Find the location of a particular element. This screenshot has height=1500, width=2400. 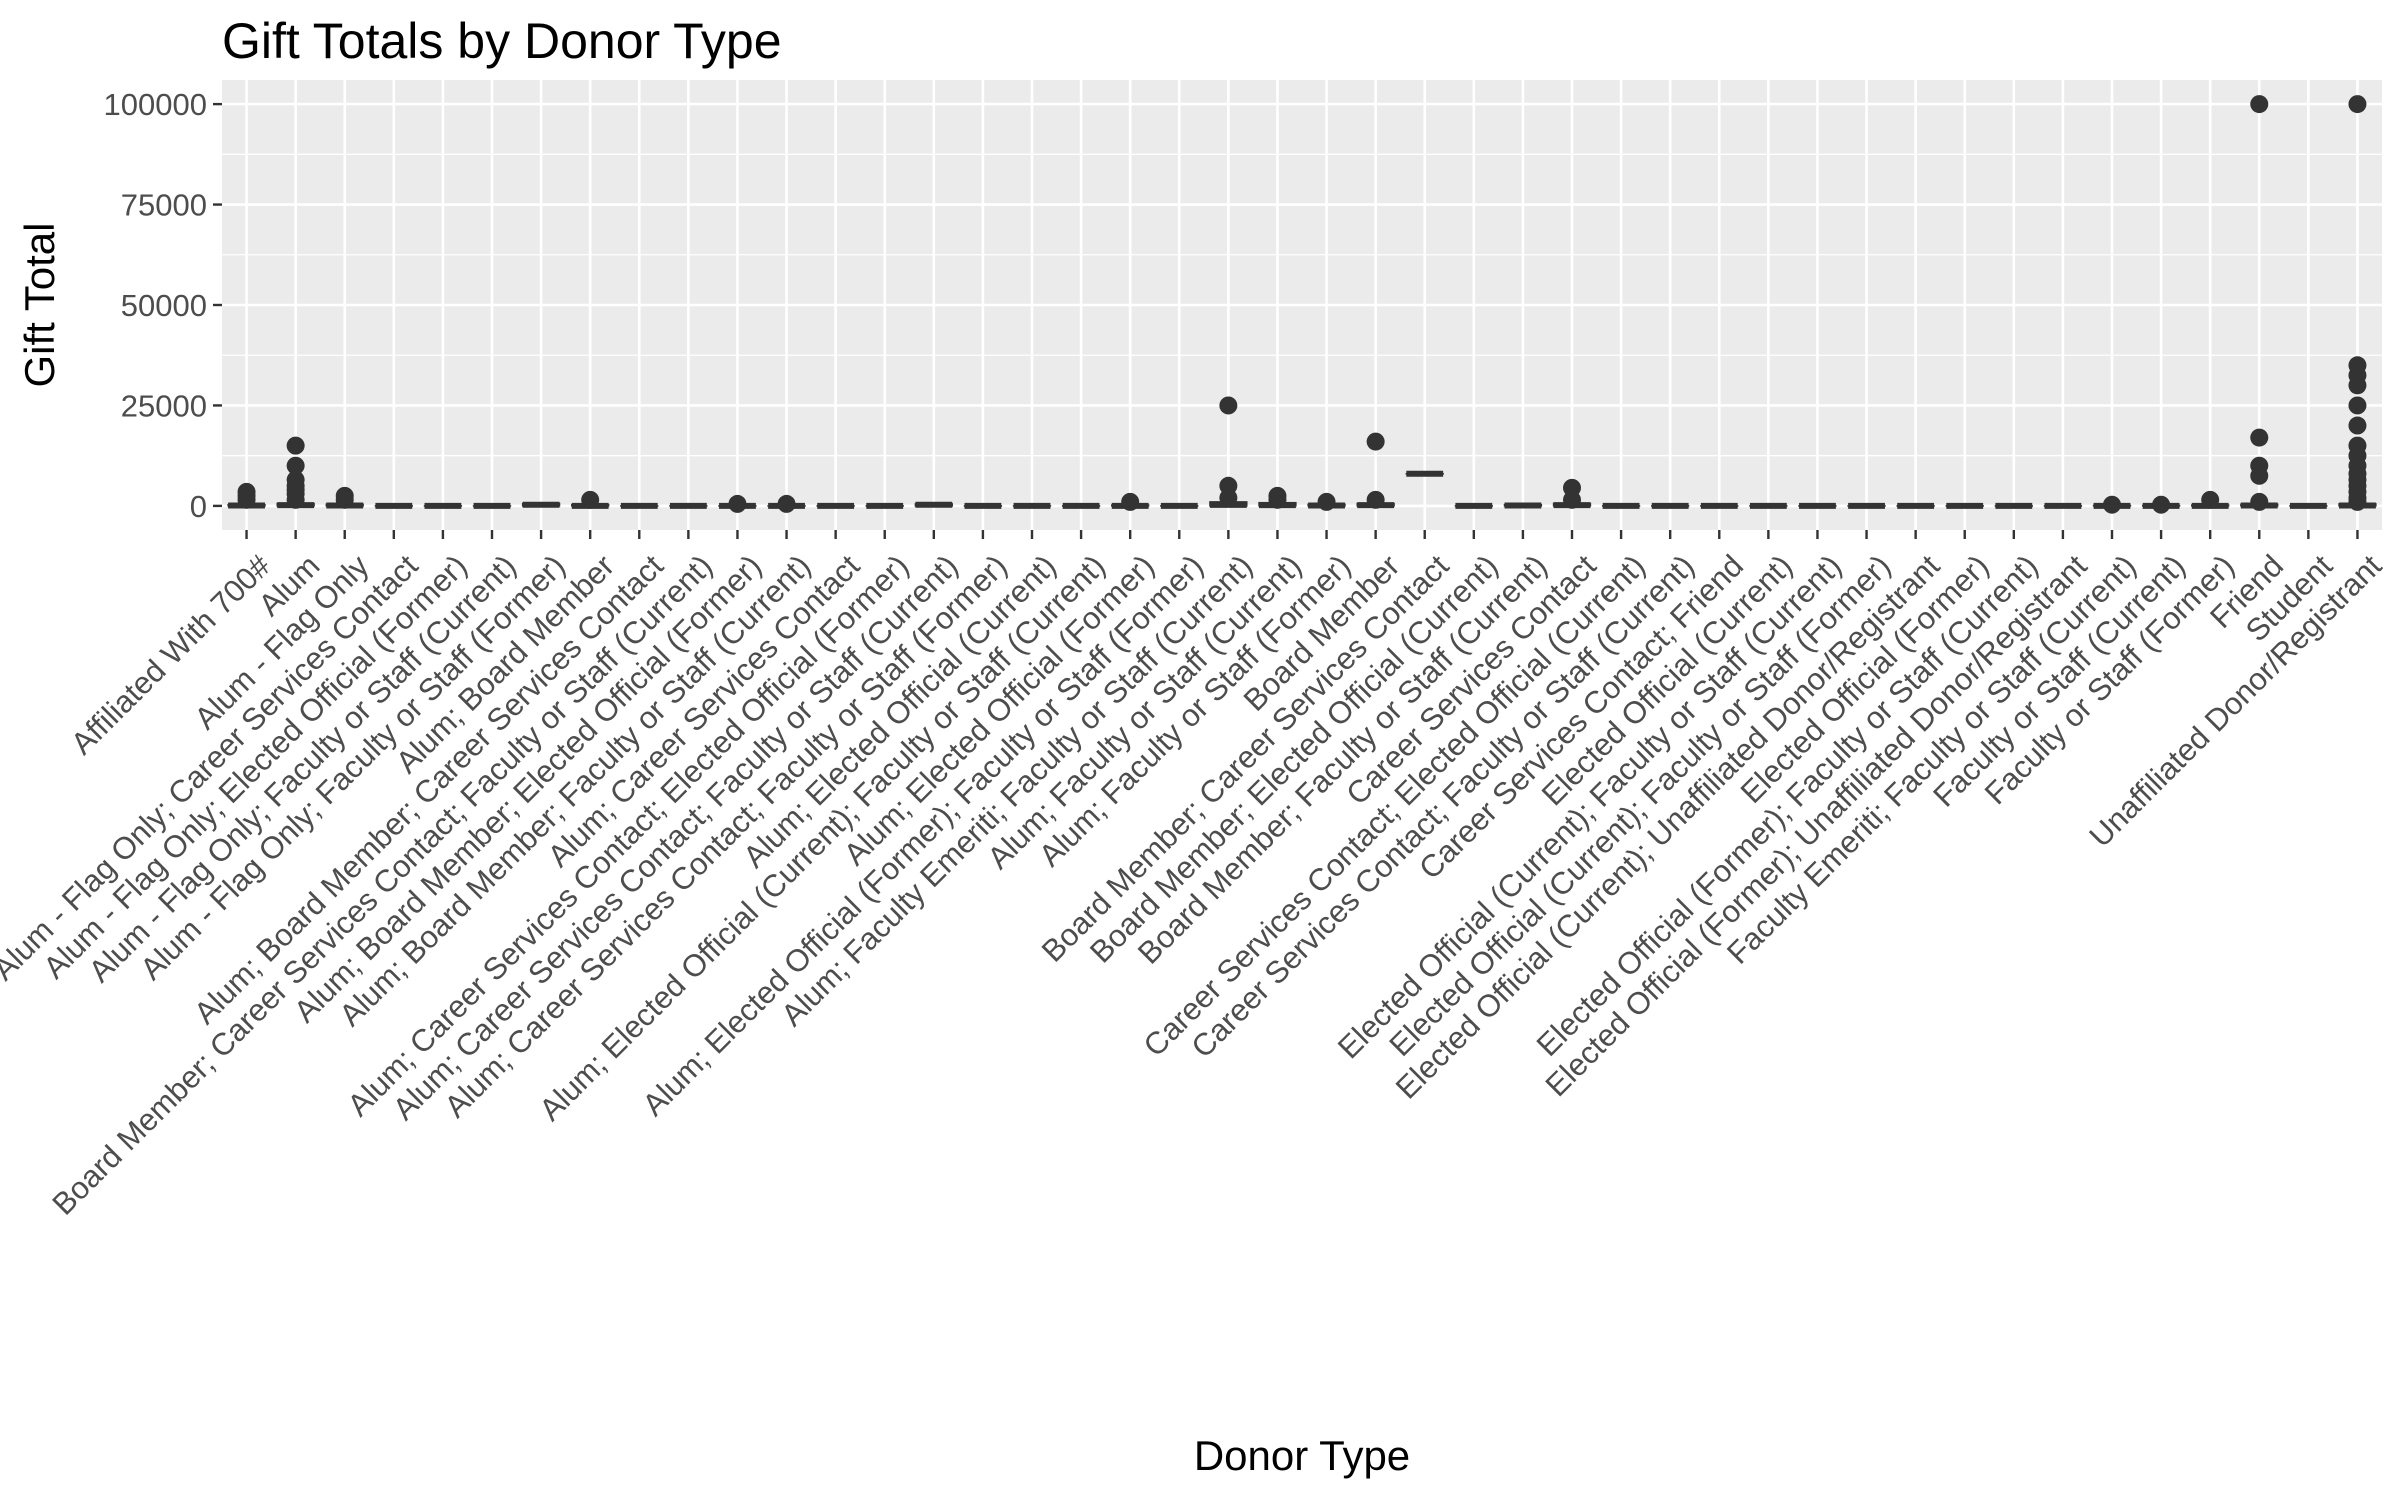

y-axis-title: Gift Total is located at coordinates (39, 305).